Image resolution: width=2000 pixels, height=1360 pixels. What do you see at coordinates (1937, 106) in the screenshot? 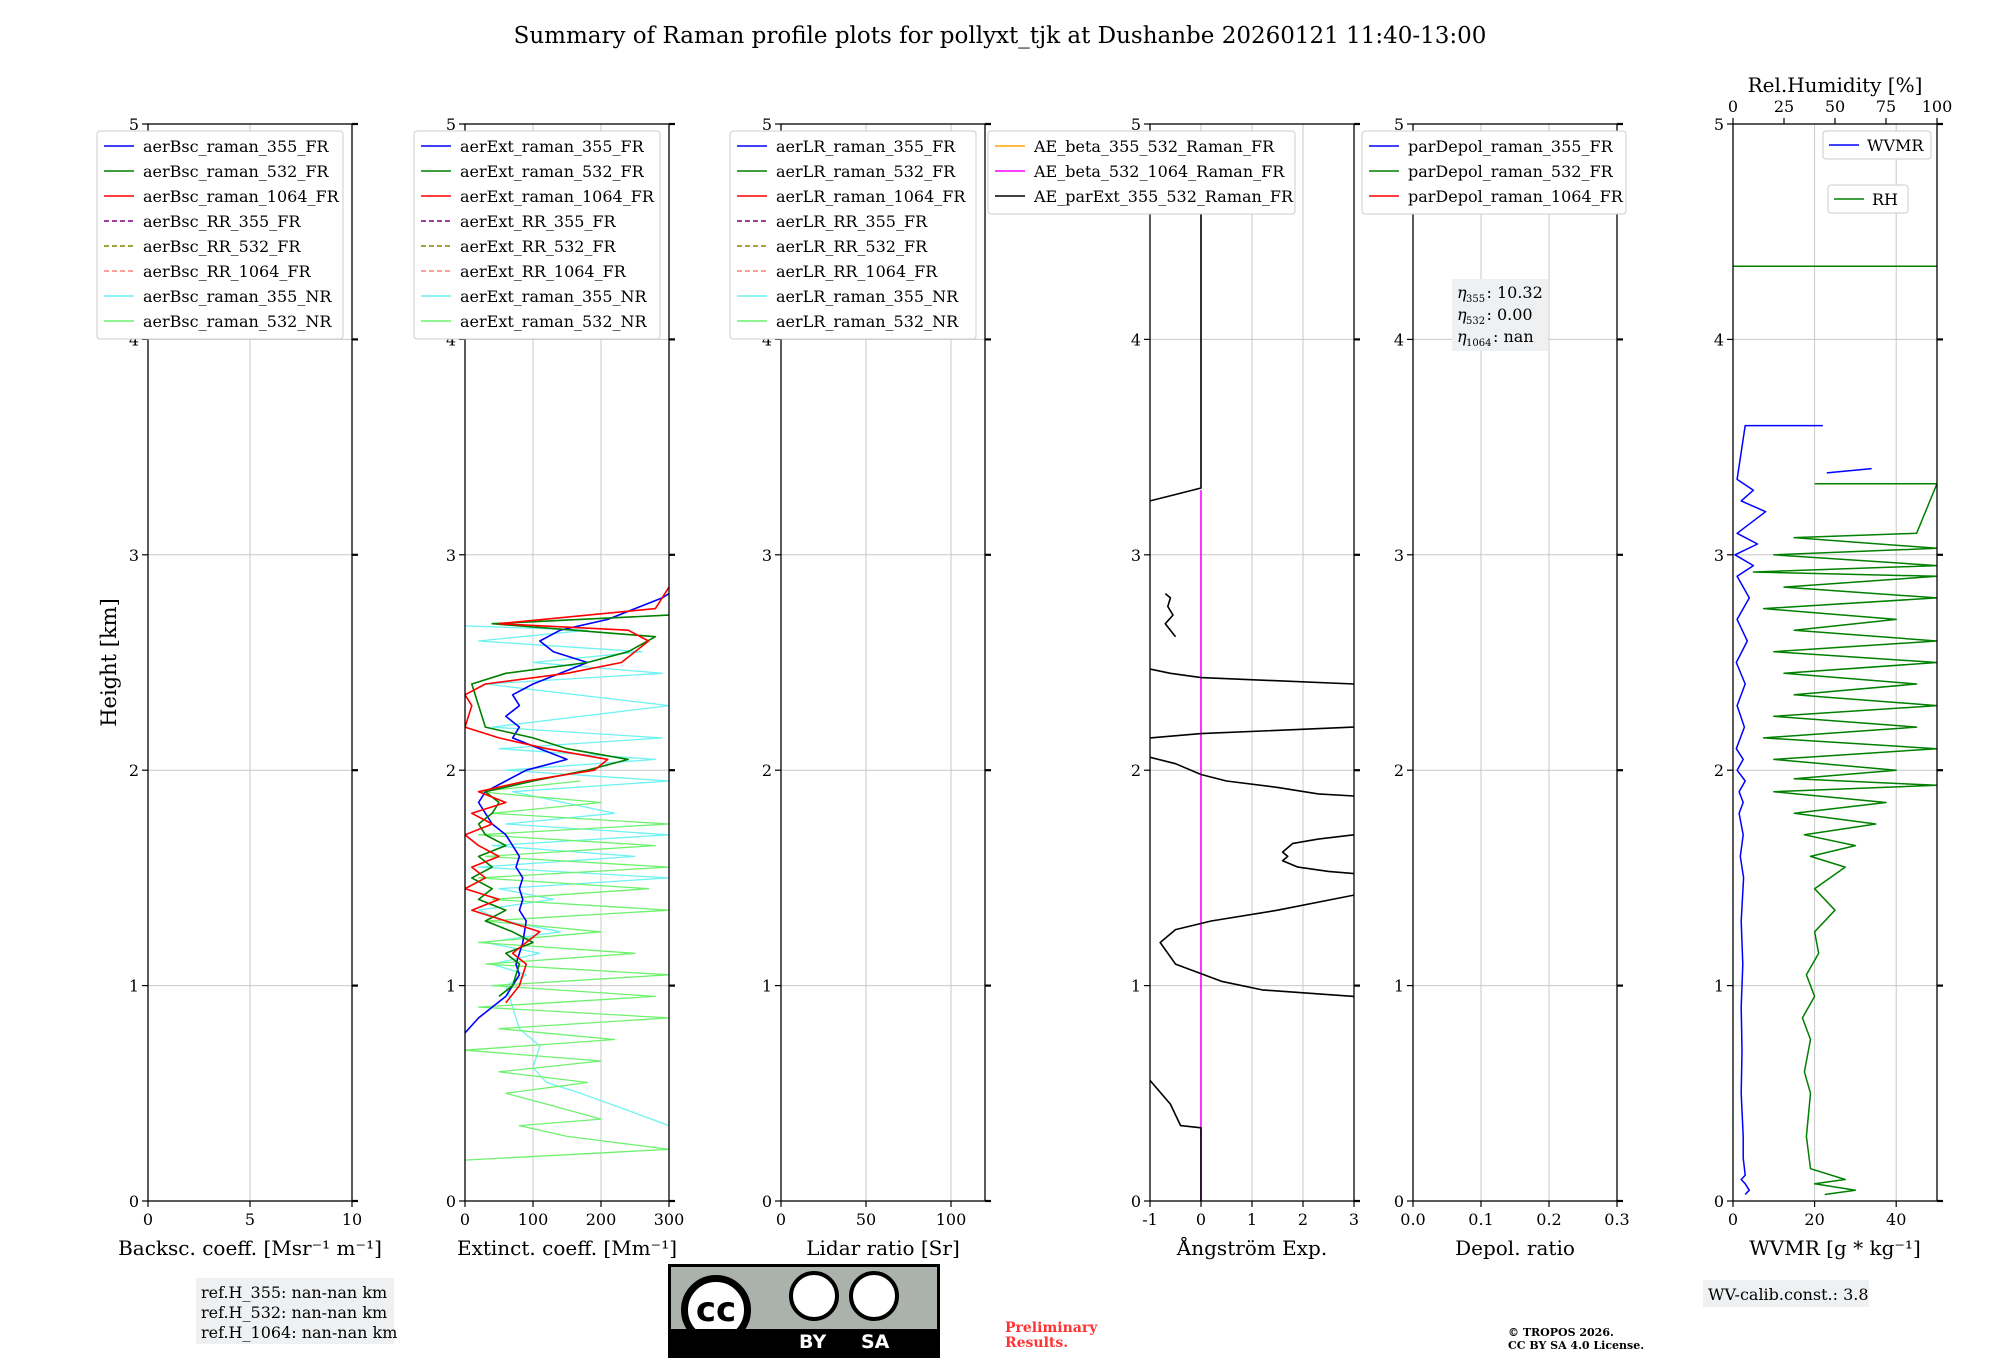
I see `top-x-tick-label: 100` at bounding box center [1937, 106].